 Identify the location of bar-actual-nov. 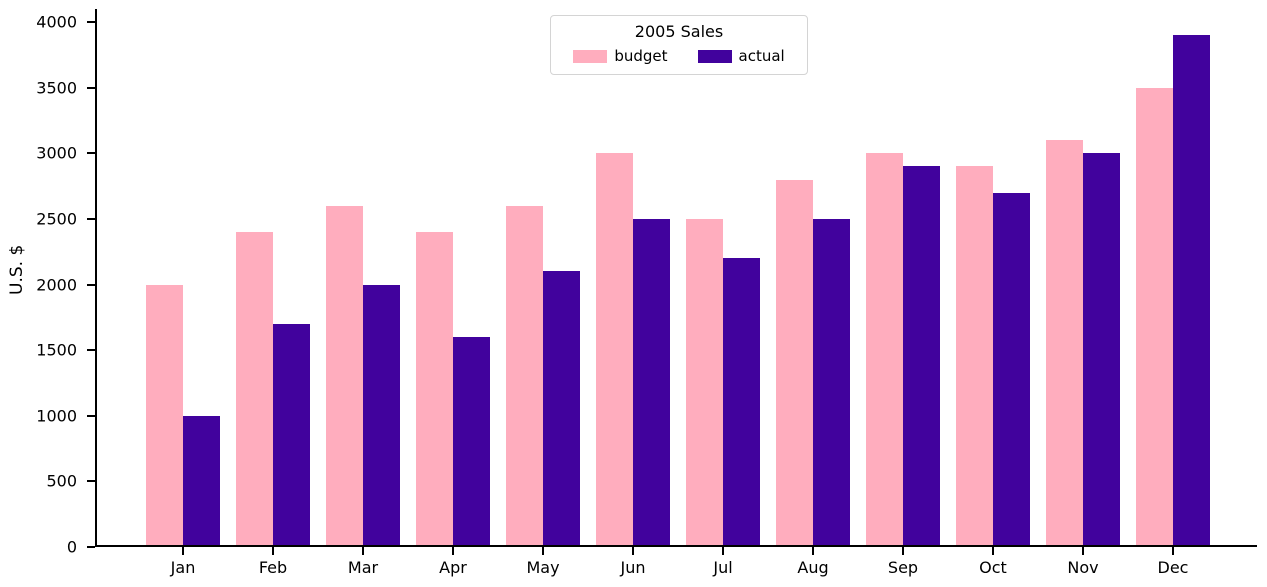
(1101, 350).